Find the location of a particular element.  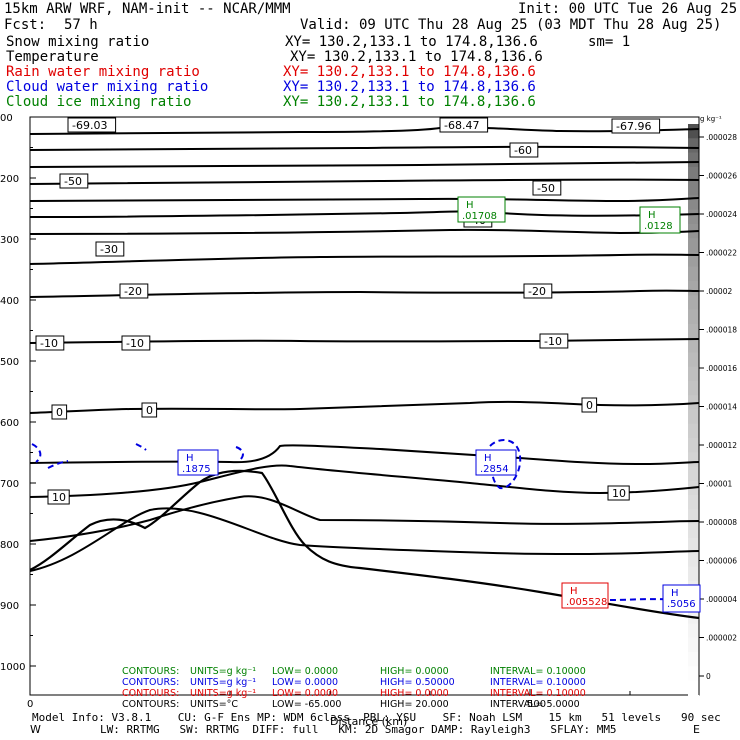

contour-info-text: INTERVAL= 0.10000 is located at coordinates (538, 671).